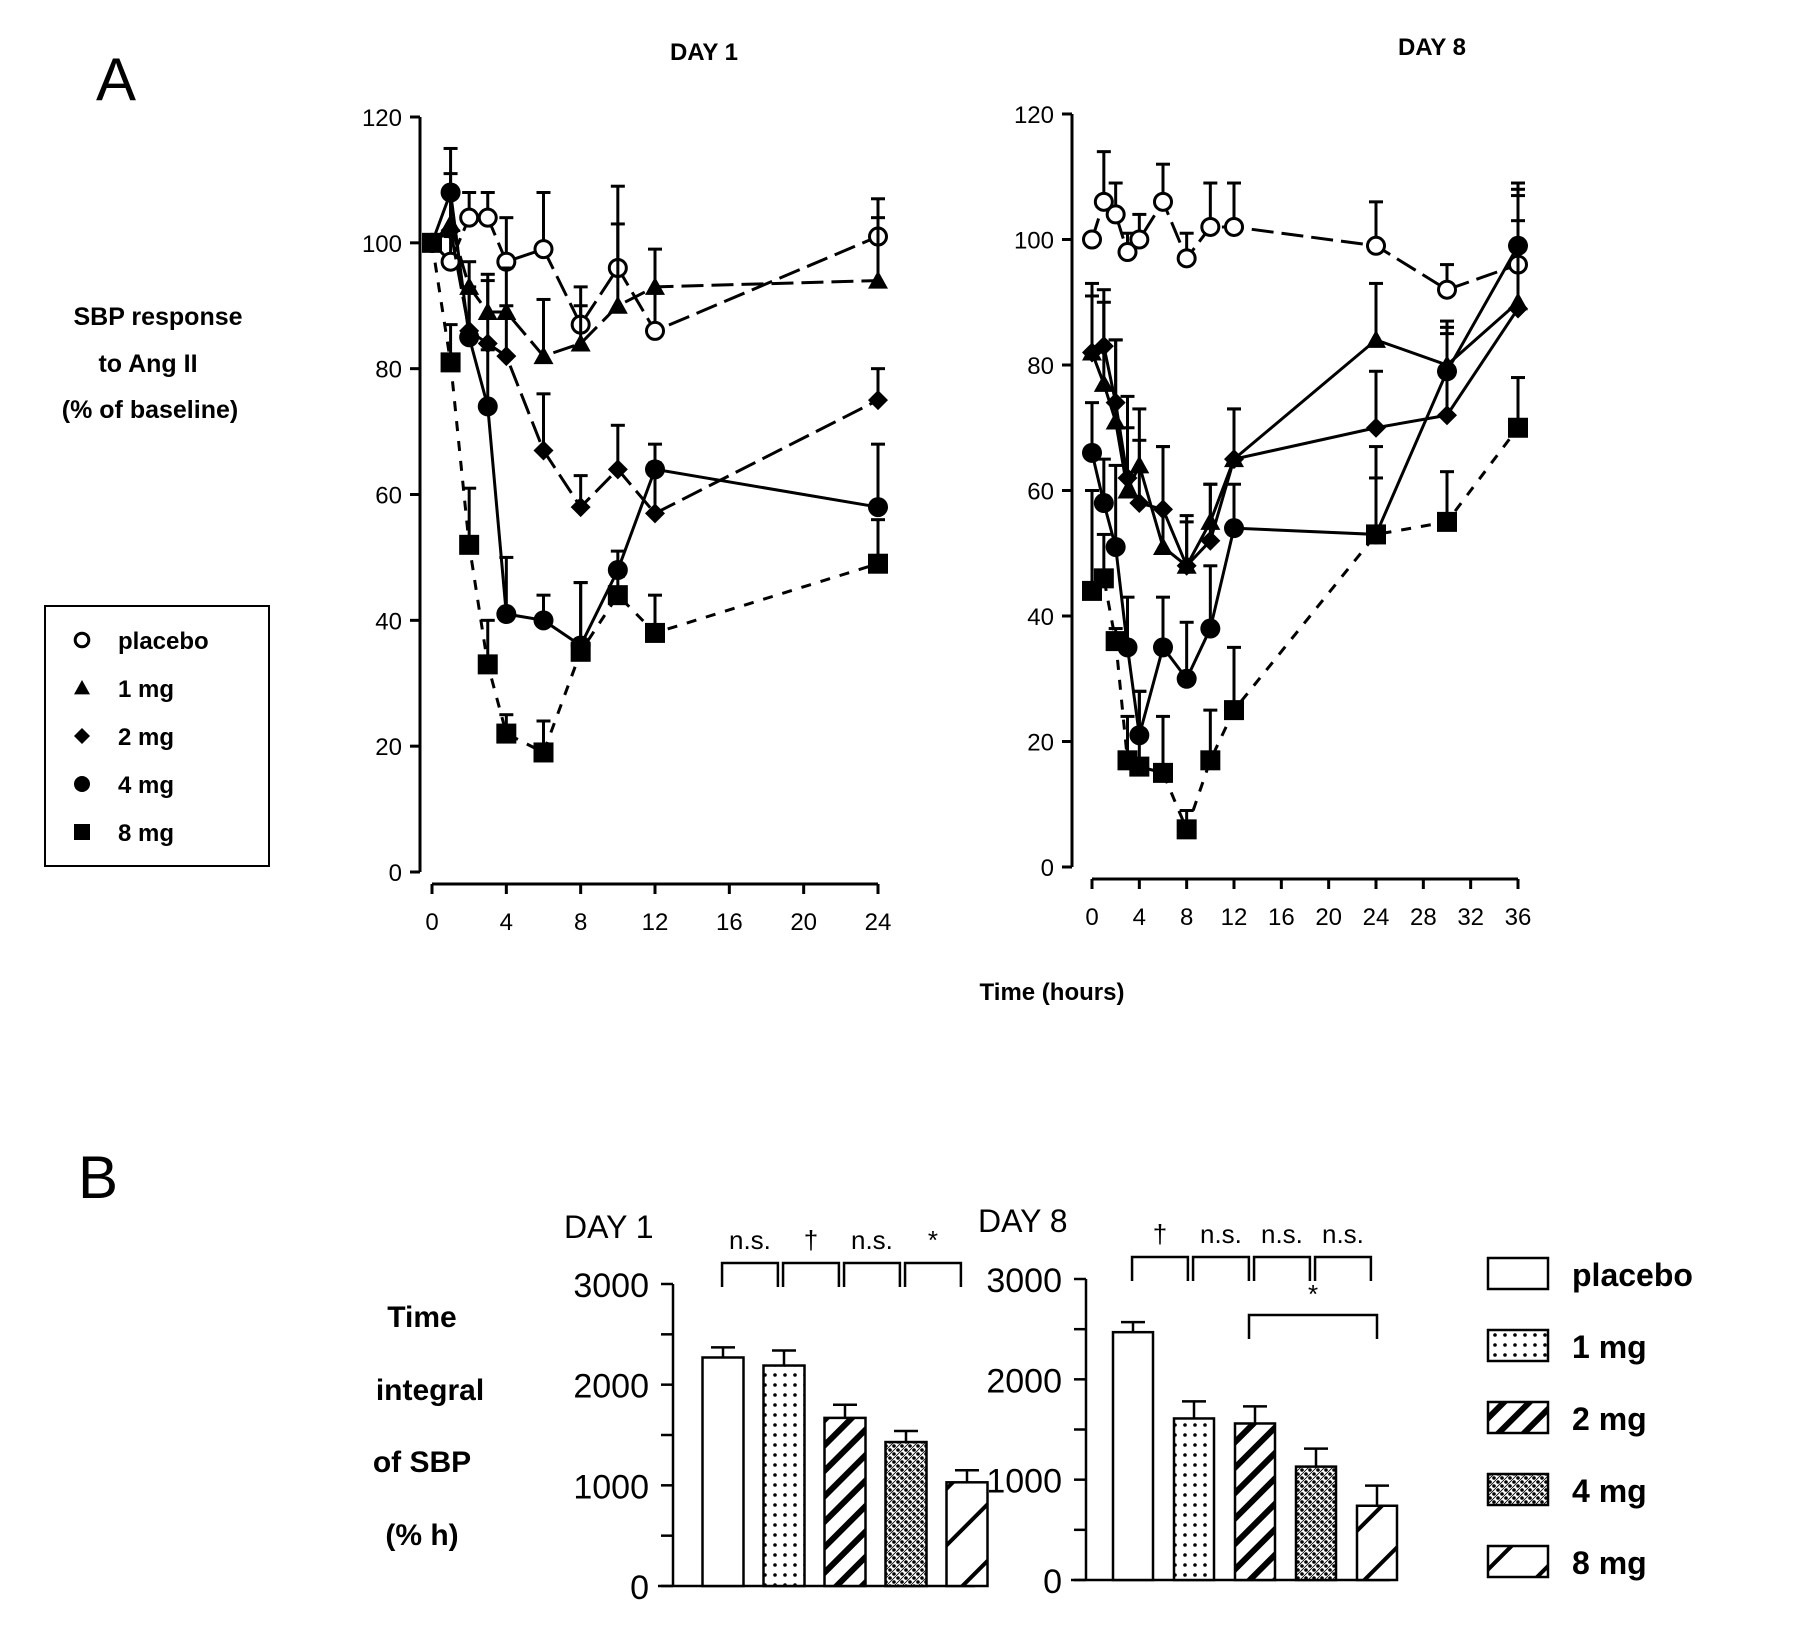 The image size is (1800, 1626). Describe the element at coordinates (655, 922) in the screenshot. I see `x-tick-label: 12` at that location.